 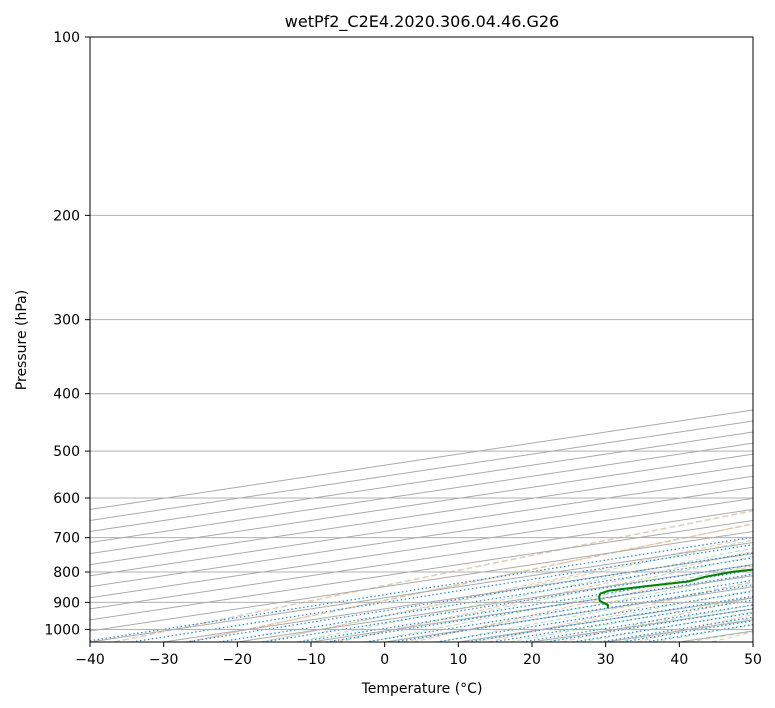 What do you see at coordinates (422, 689) in the screenshot?
I see `x-axis-label: Temperature (°C)` at bounding box center [422, 689].